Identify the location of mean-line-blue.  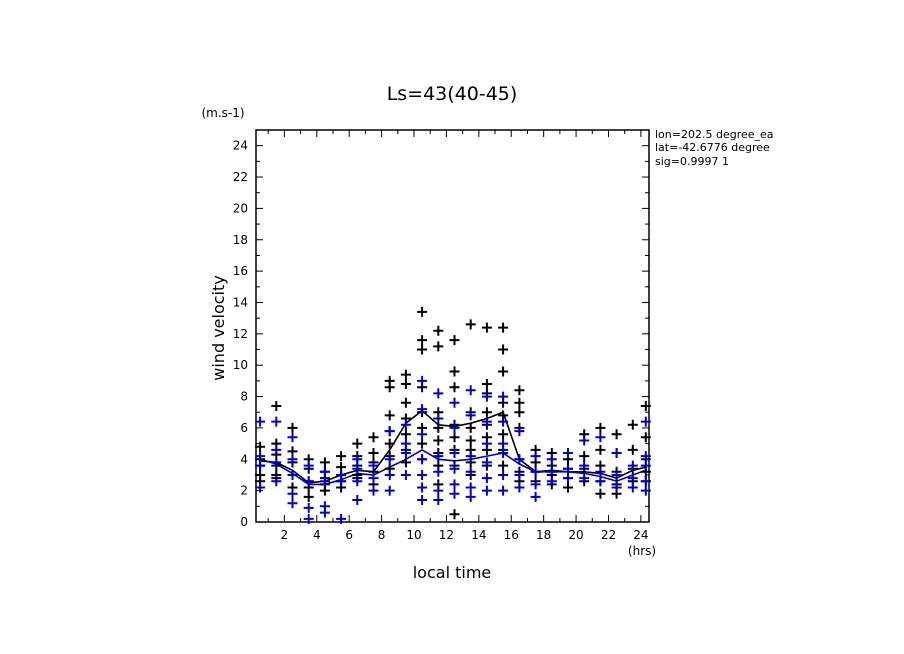
(453, 467).